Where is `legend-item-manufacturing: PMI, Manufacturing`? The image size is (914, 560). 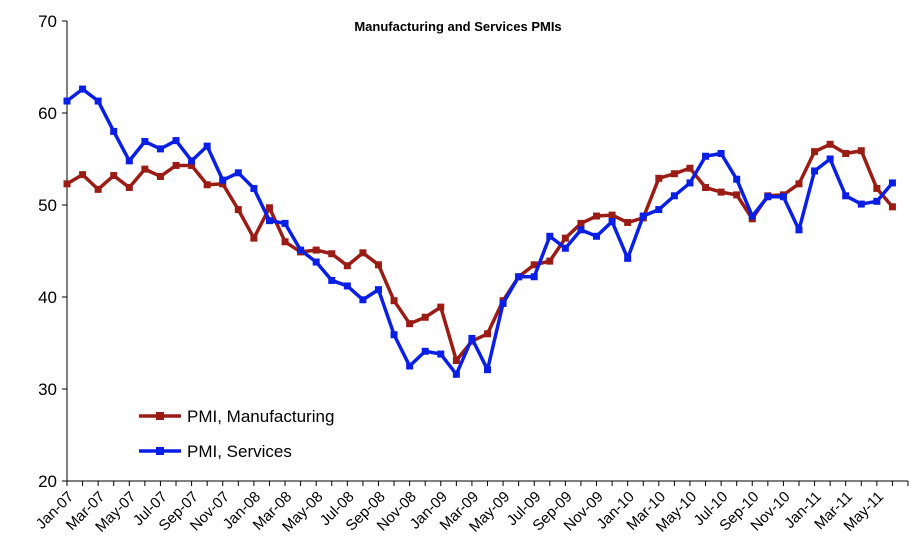 legend-item-manufacturing: PMI, Manufacturing is located at coordinates (236, 416).